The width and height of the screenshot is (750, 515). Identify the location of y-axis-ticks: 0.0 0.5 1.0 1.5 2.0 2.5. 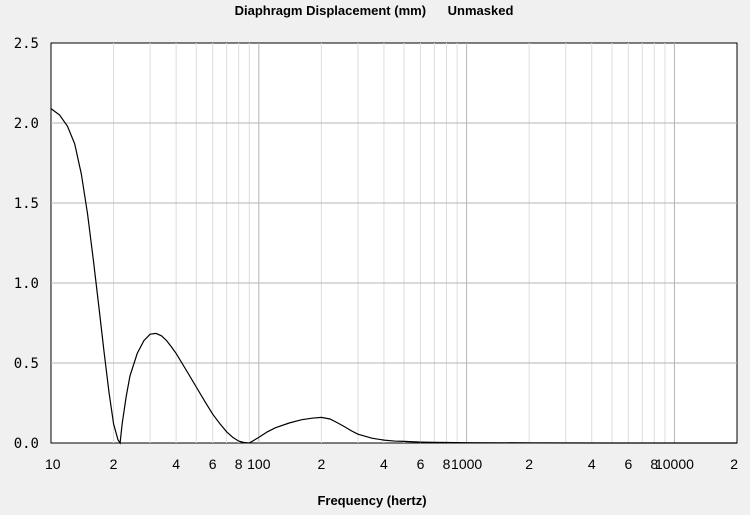
(26, 244).